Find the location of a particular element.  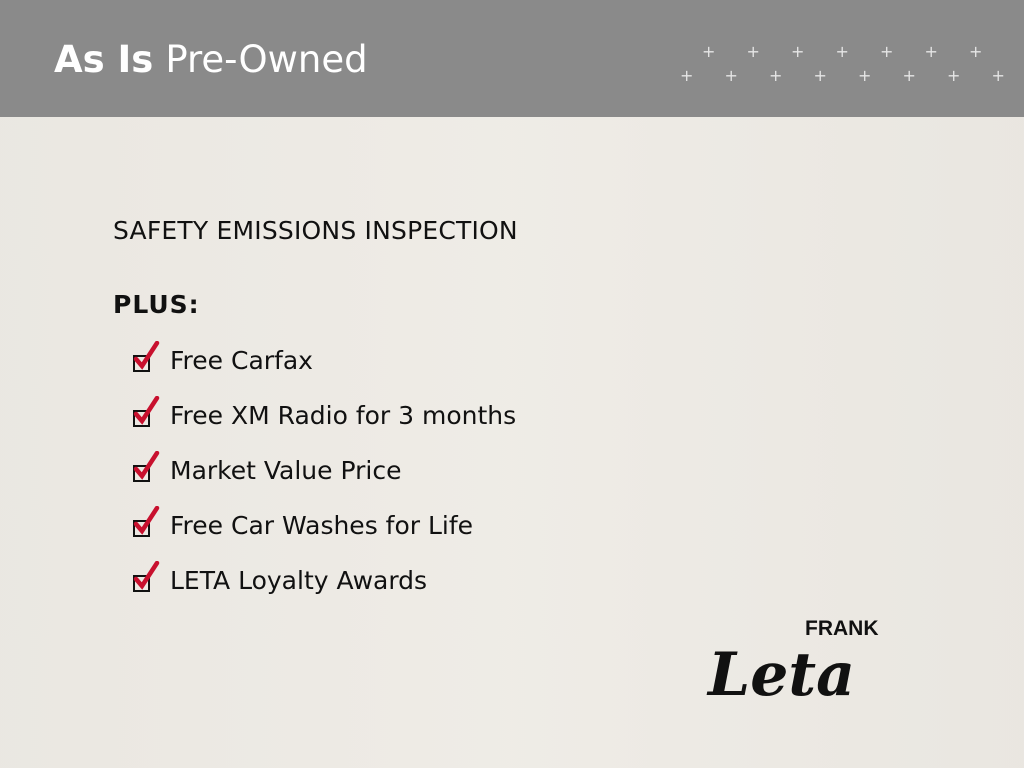

item-label: Free Car Washes for Life is located at coordinates (322, 525).